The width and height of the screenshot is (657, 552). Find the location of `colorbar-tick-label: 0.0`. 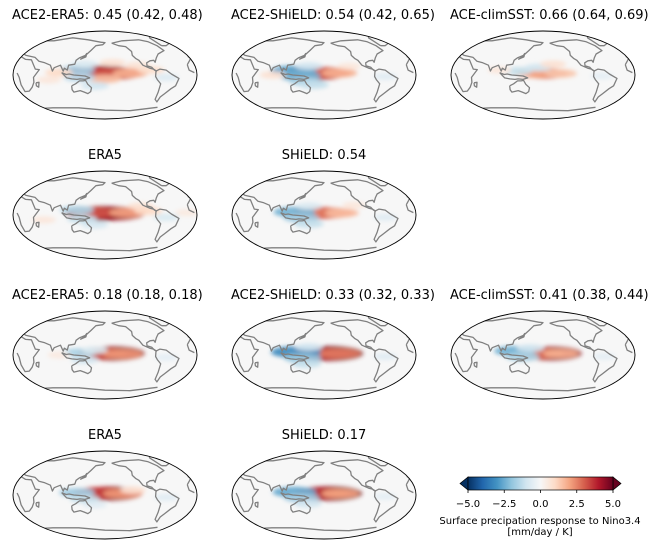

colorbar-tick-label: 0.0 is located at coordinates (540, 504).